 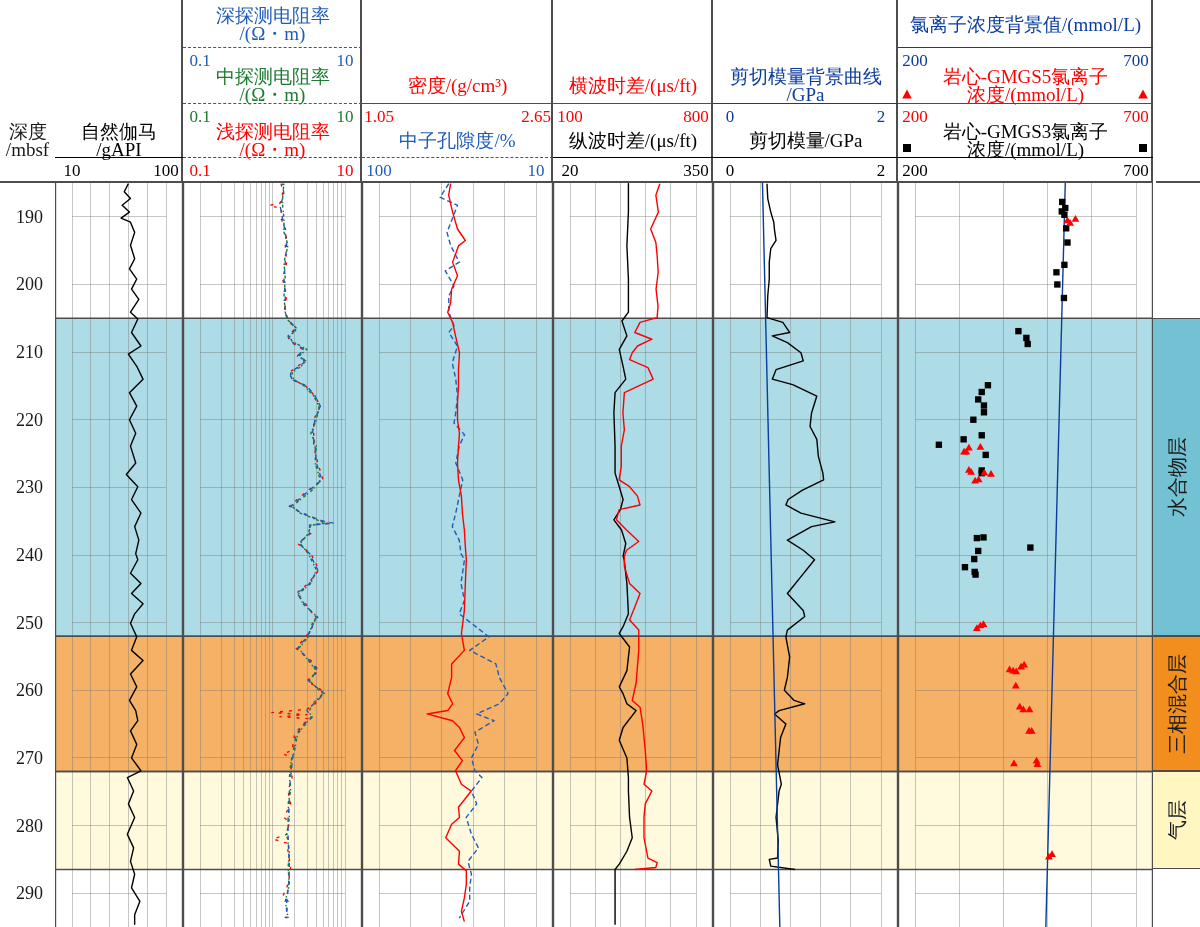 What do you see at coordinates (345, 116) in the screenshot?
I see `text: 10` at bounding box center [345, 116].